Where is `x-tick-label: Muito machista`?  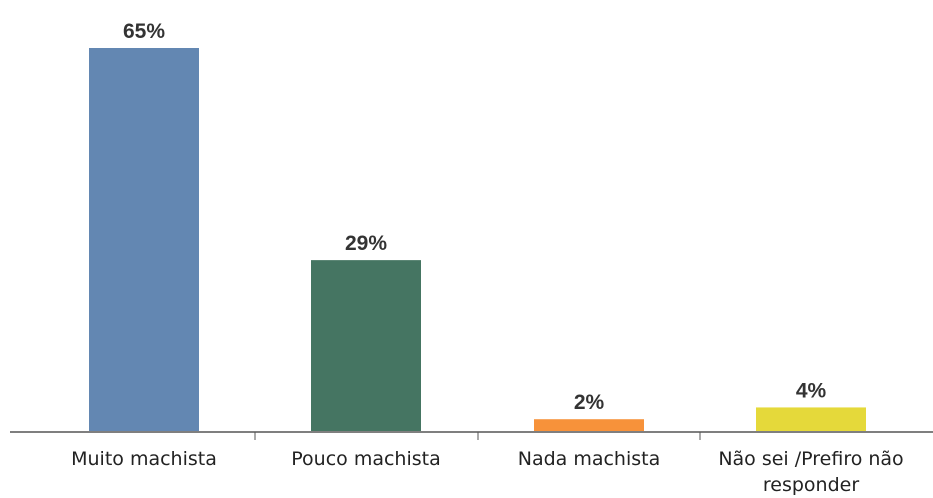
x-tick-label: Muito machista is located at coordinates (144, 459).